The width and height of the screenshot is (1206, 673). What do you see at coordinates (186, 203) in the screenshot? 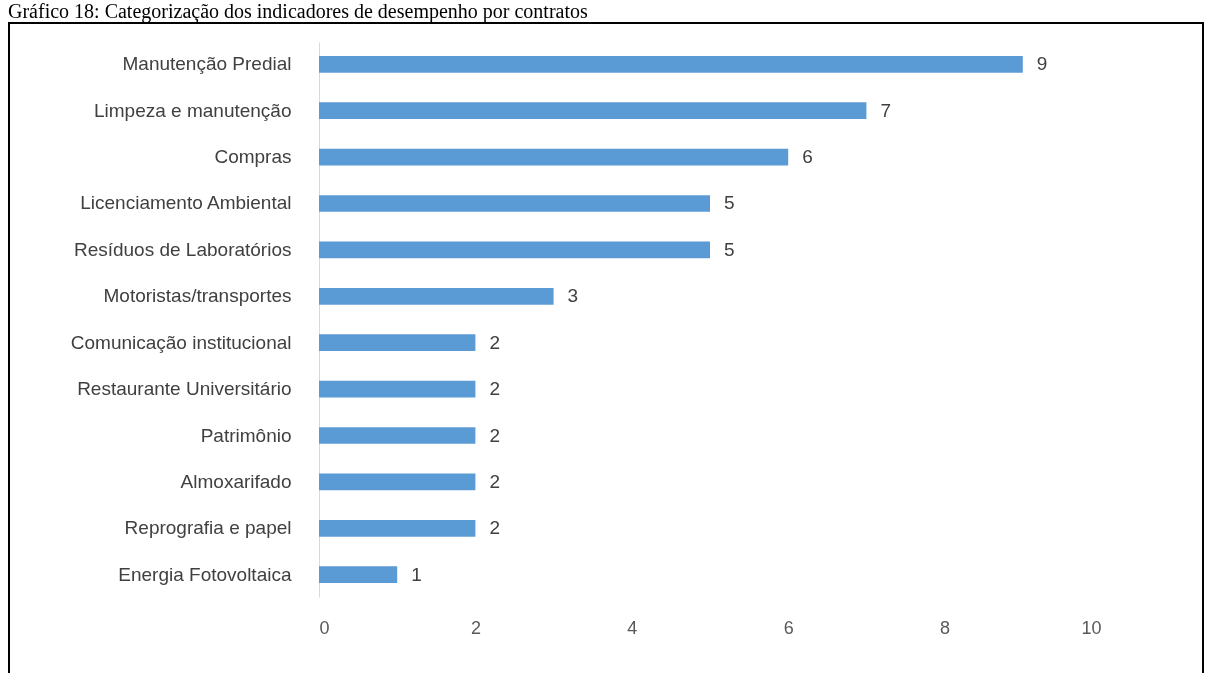
I see `y-tick-label: Licenciamento Ambiental` at bounding box center [186, 203].